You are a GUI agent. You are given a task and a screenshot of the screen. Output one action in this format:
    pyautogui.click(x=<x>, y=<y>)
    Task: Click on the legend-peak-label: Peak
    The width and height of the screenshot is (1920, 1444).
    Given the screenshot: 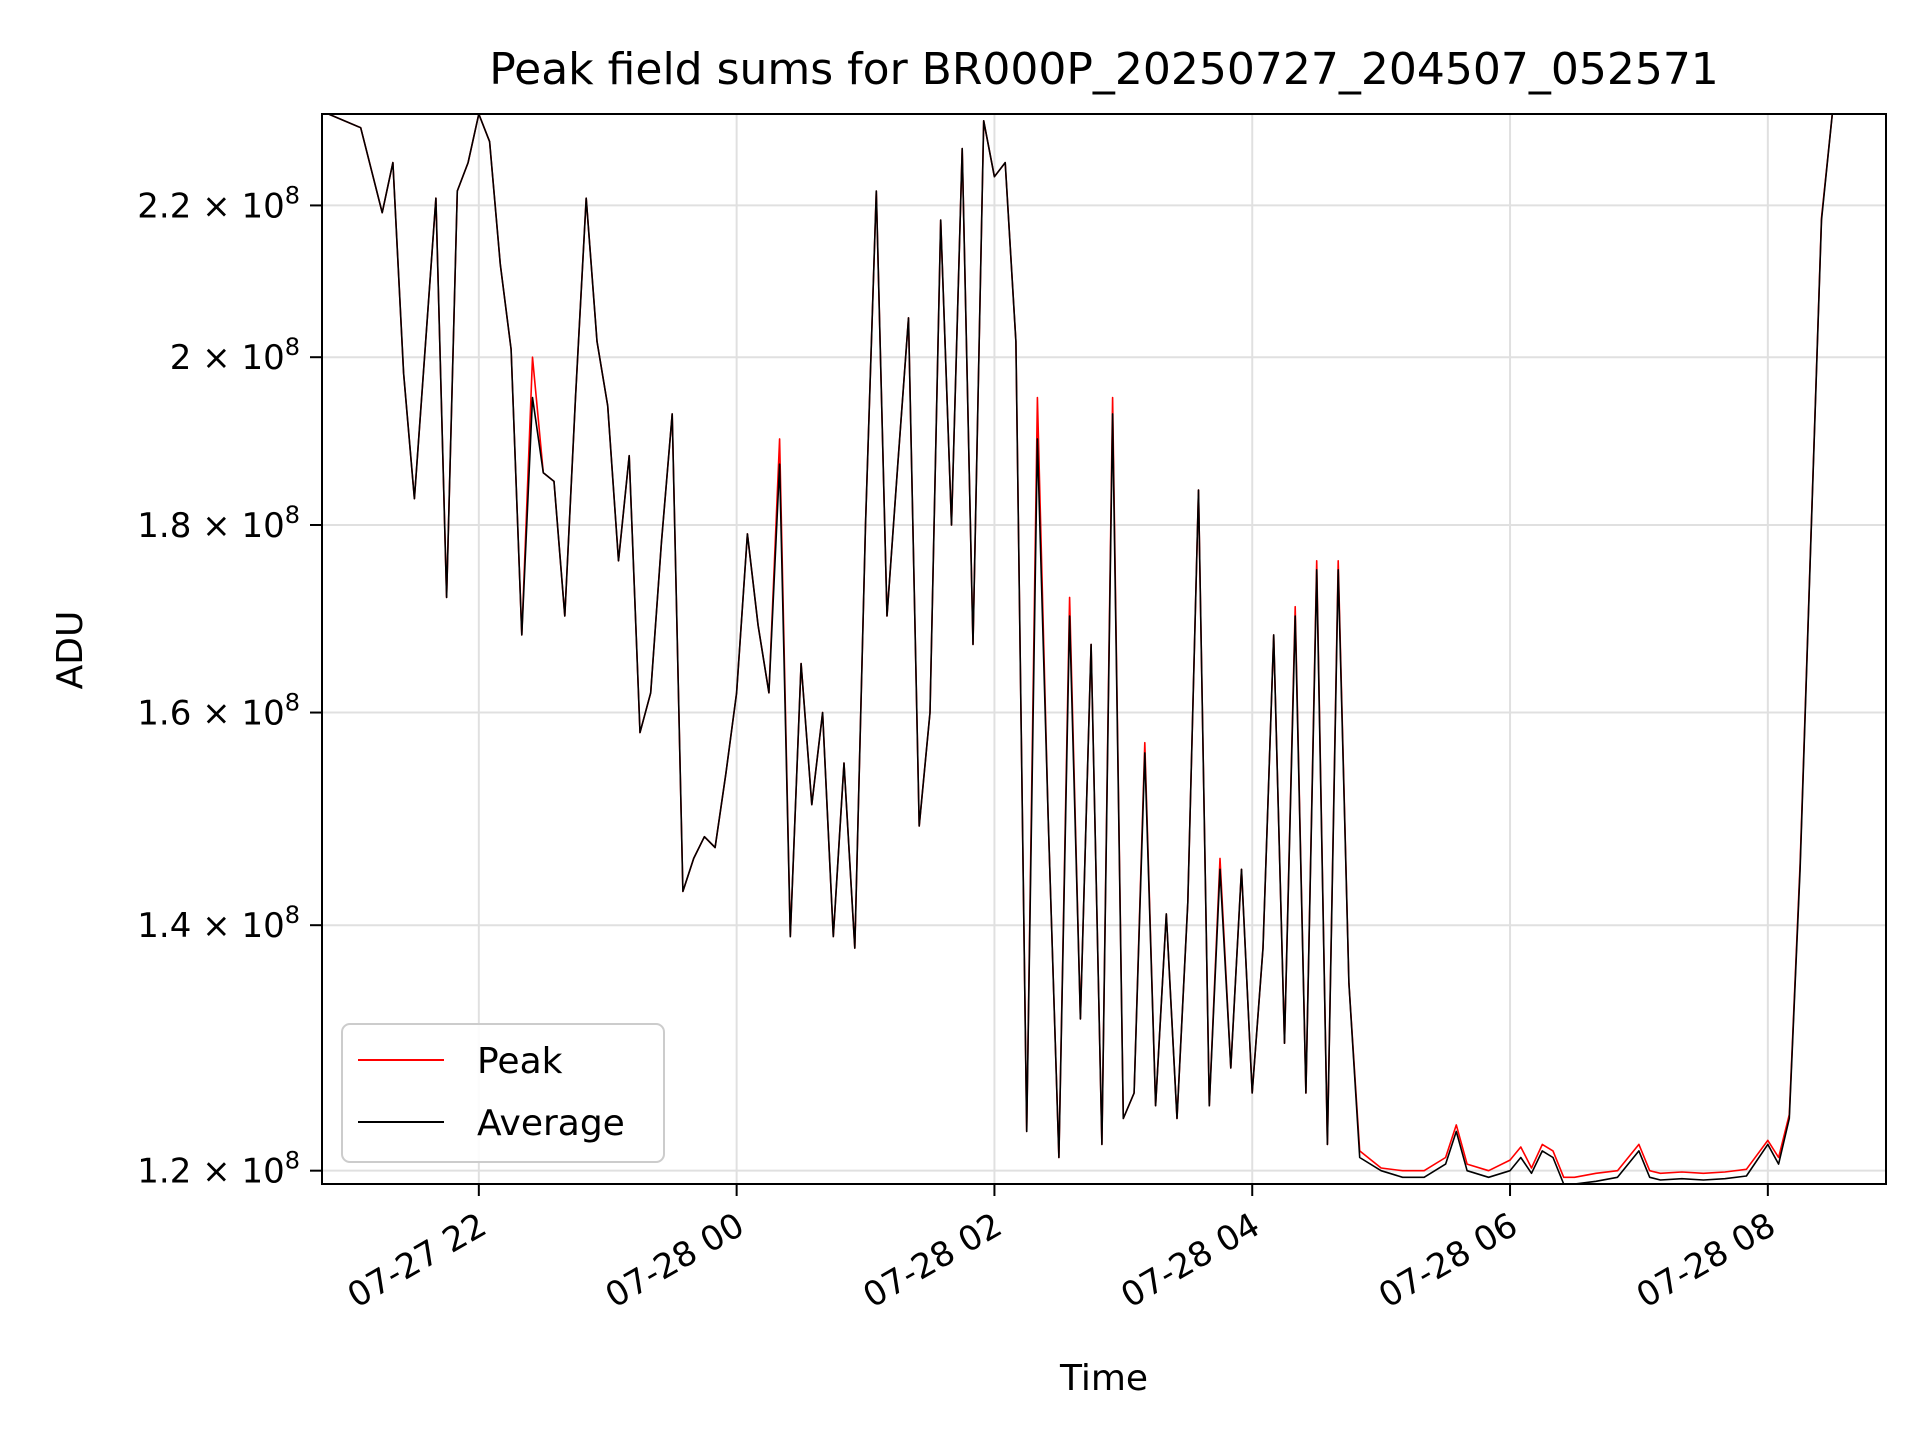 What is the action you would take?
    pyautogui.click(x=520, y=1061)
    